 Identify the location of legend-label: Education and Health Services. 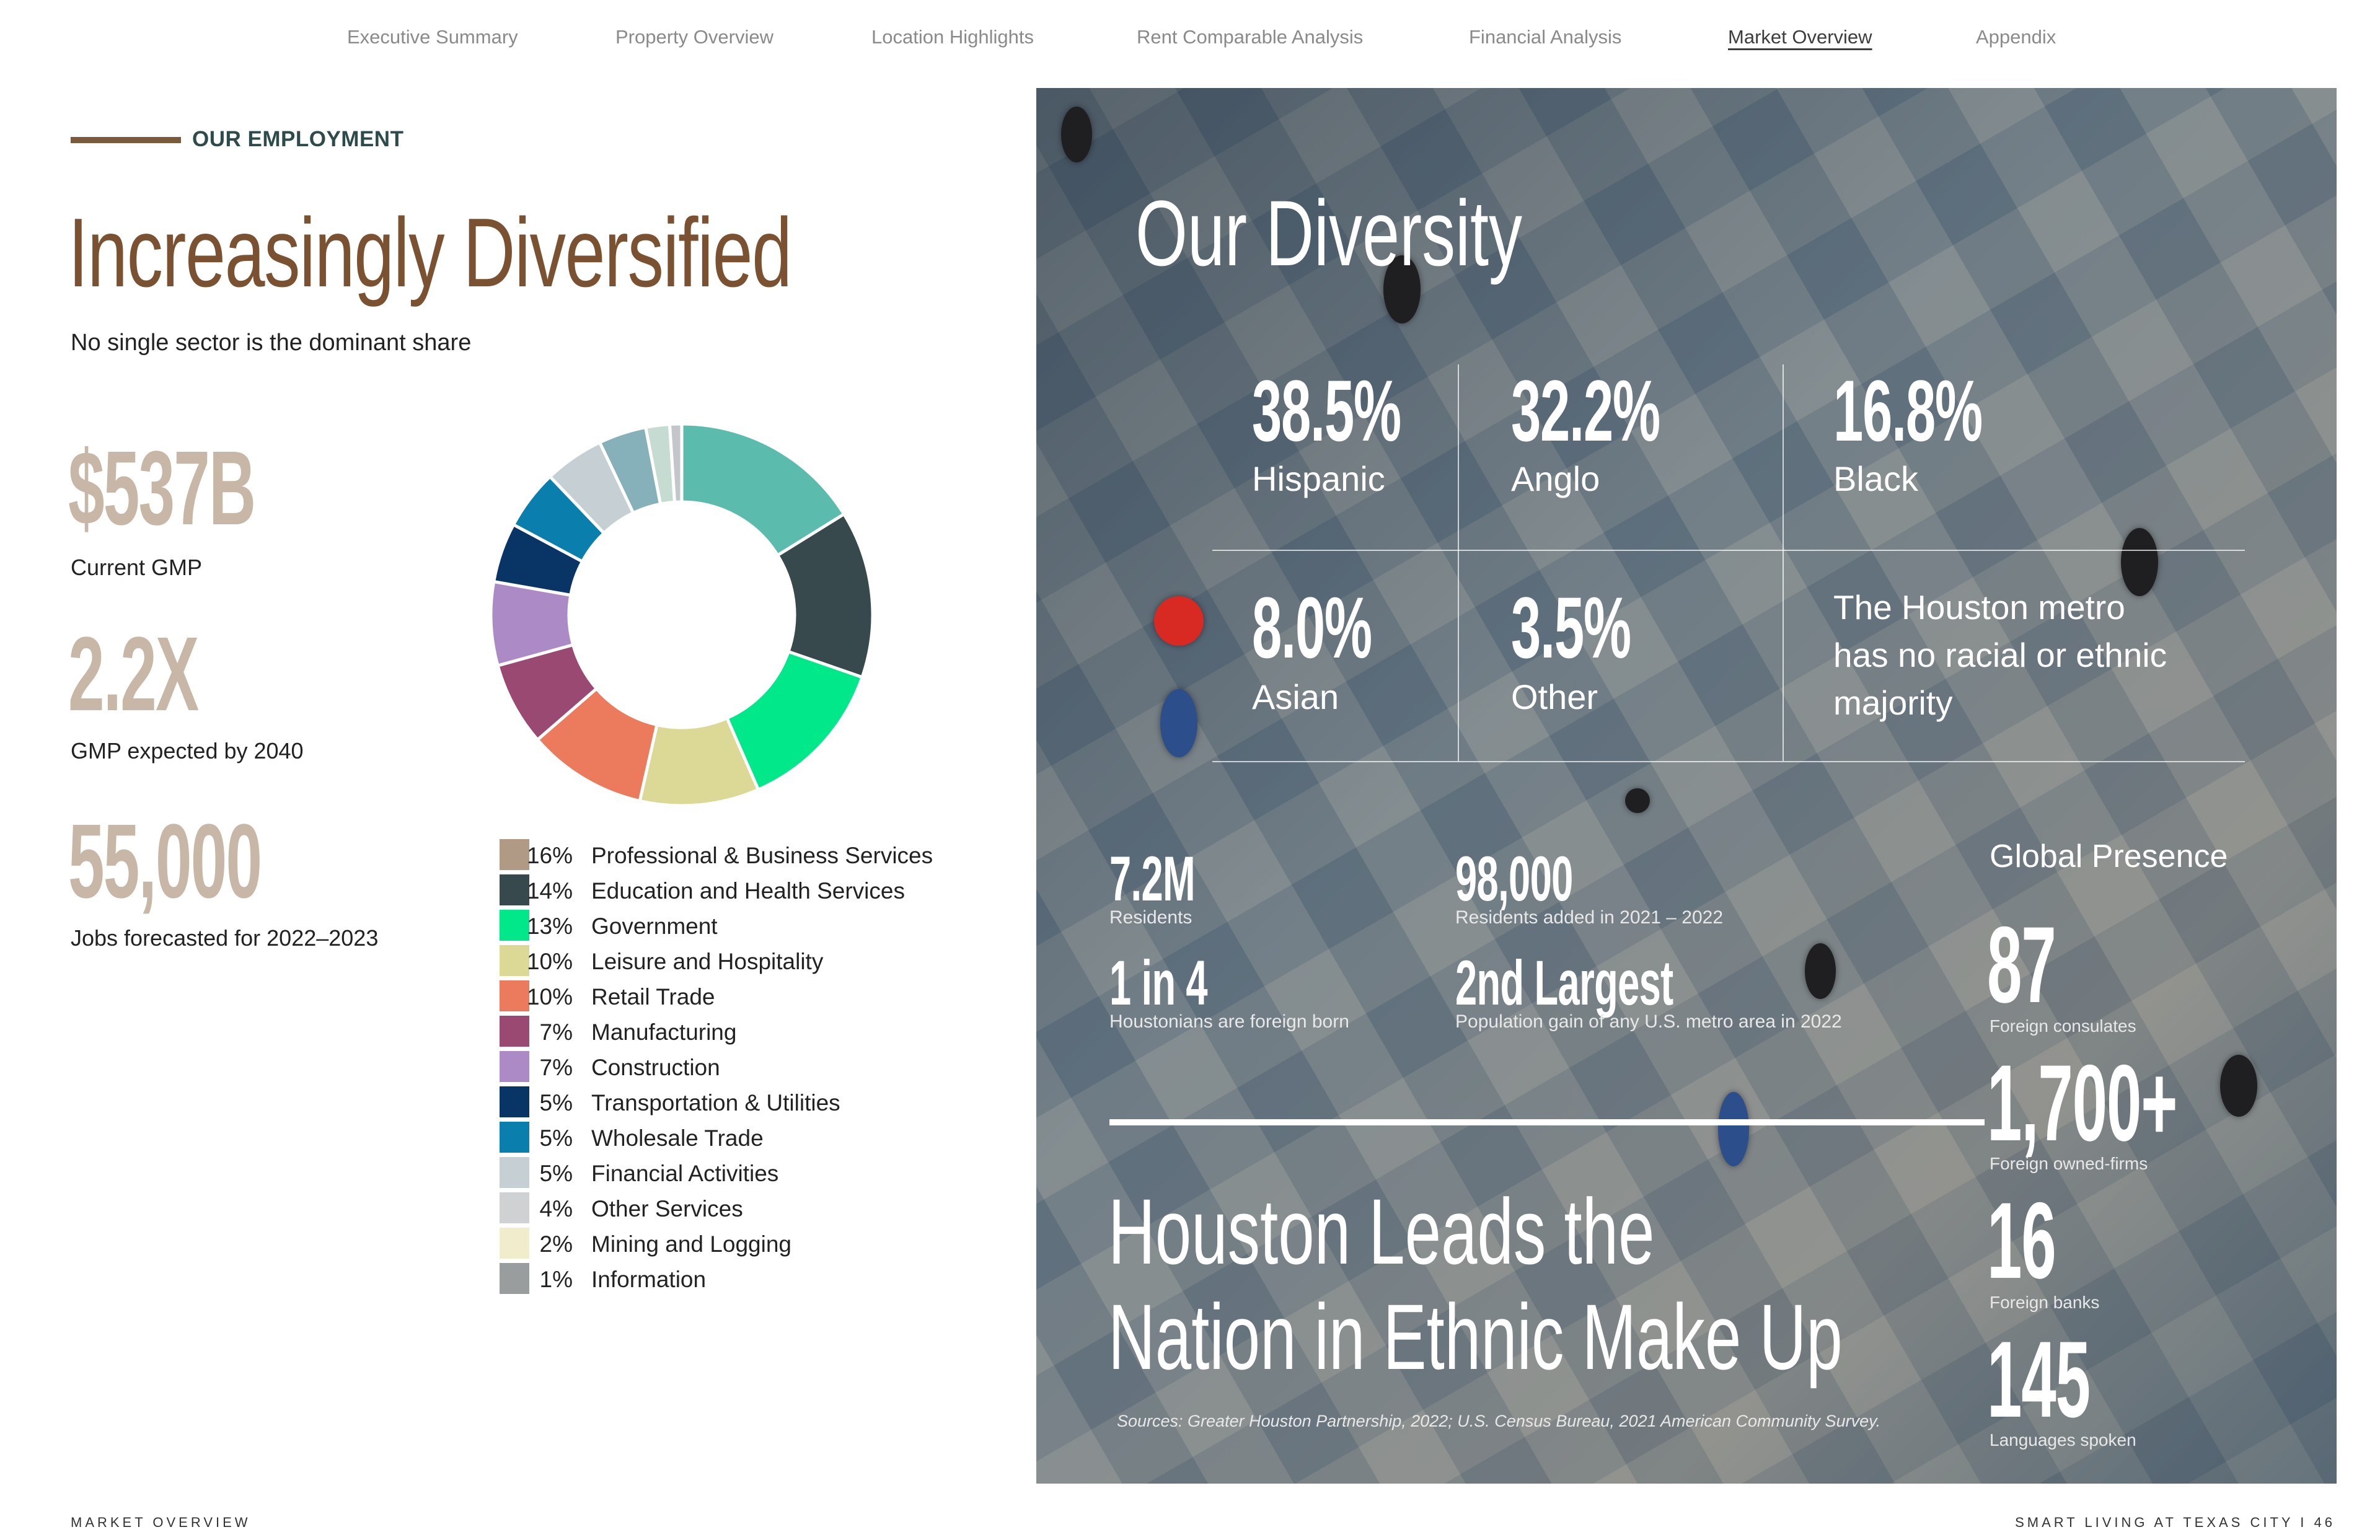
(748, 891).